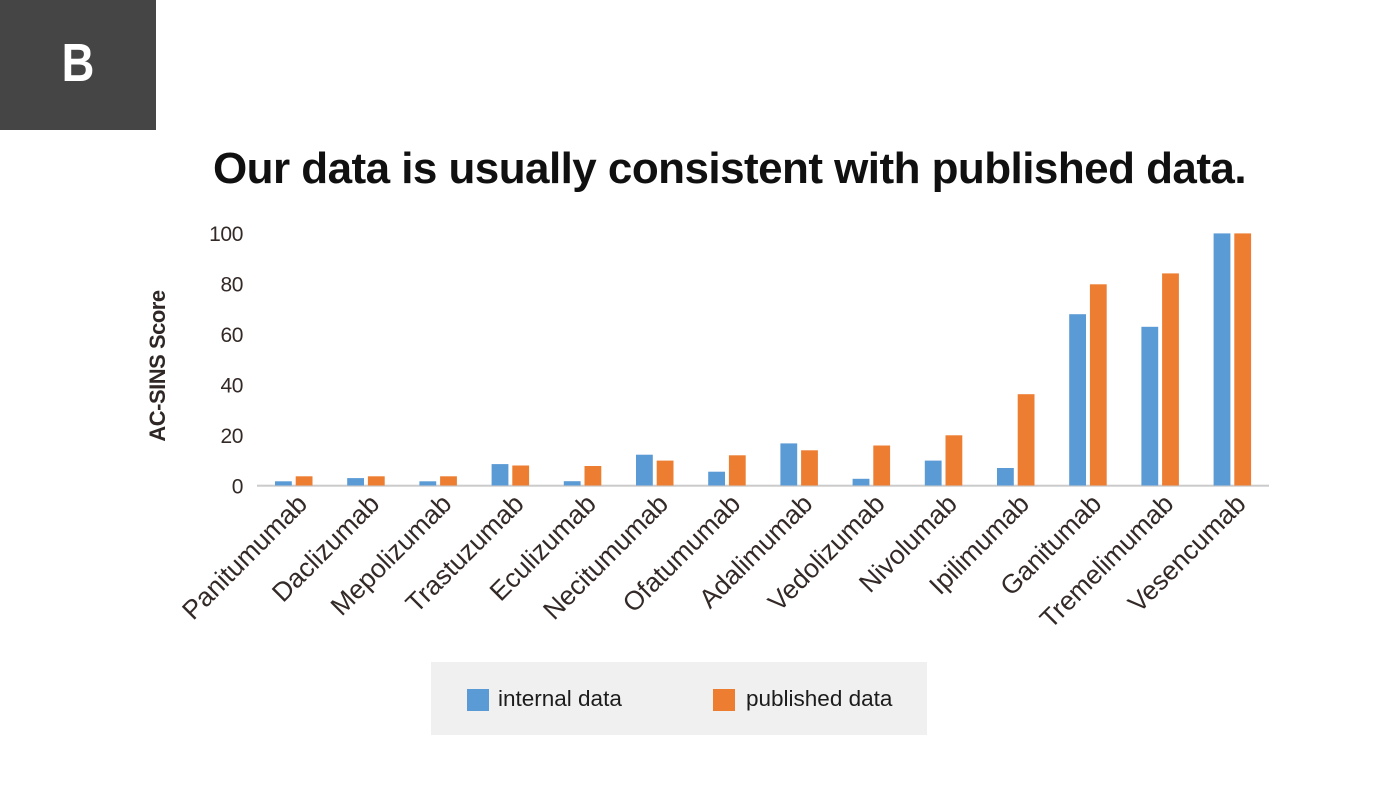  I want to click on svg-text: 40, so click(231, 386).